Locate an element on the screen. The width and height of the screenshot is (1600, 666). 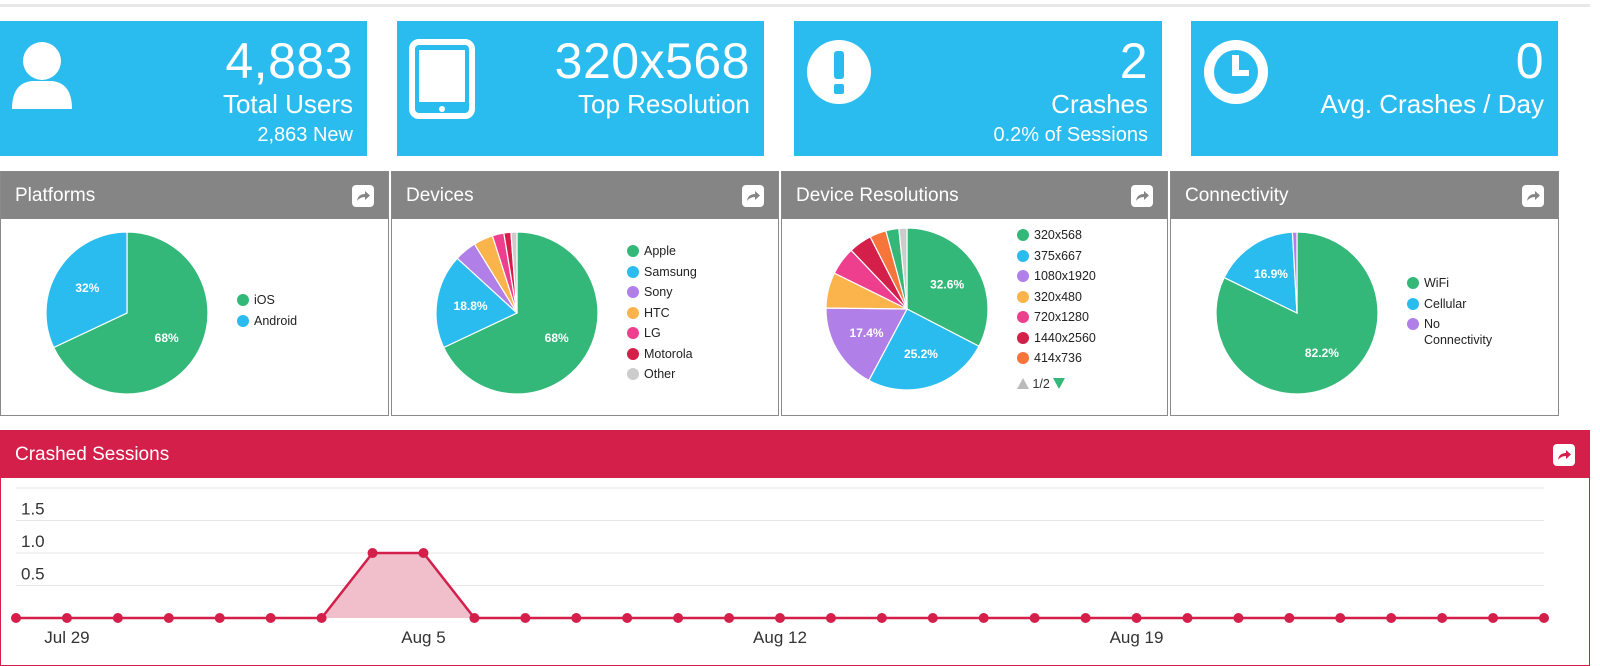
legend-item: iOS is located at coordinates (267, 302).